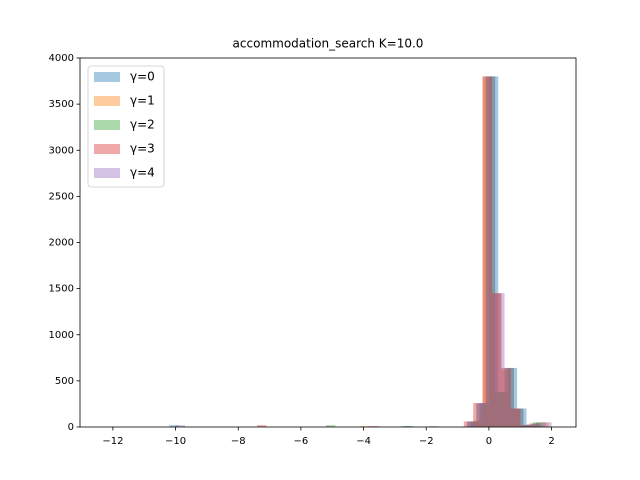 This screenshot has height=480, width=640. Describe the element at coordinates (61, 58) in the screenshot. I see `y-tick-label: 4000` at that location.